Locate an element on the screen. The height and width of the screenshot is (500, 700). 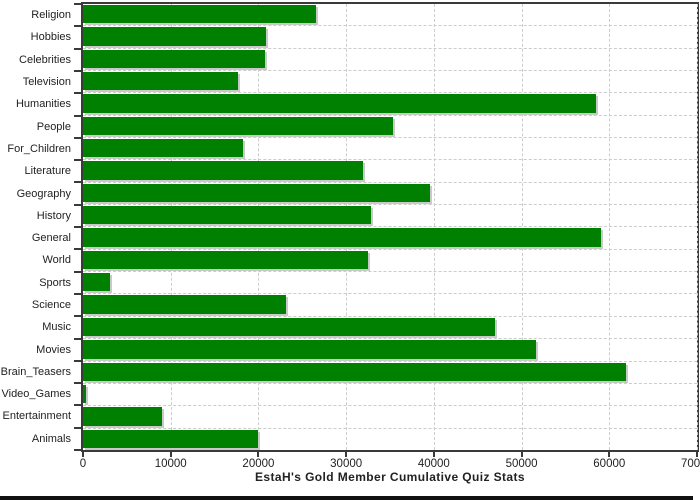
chart-row-people is located at coordinates (390, 127).